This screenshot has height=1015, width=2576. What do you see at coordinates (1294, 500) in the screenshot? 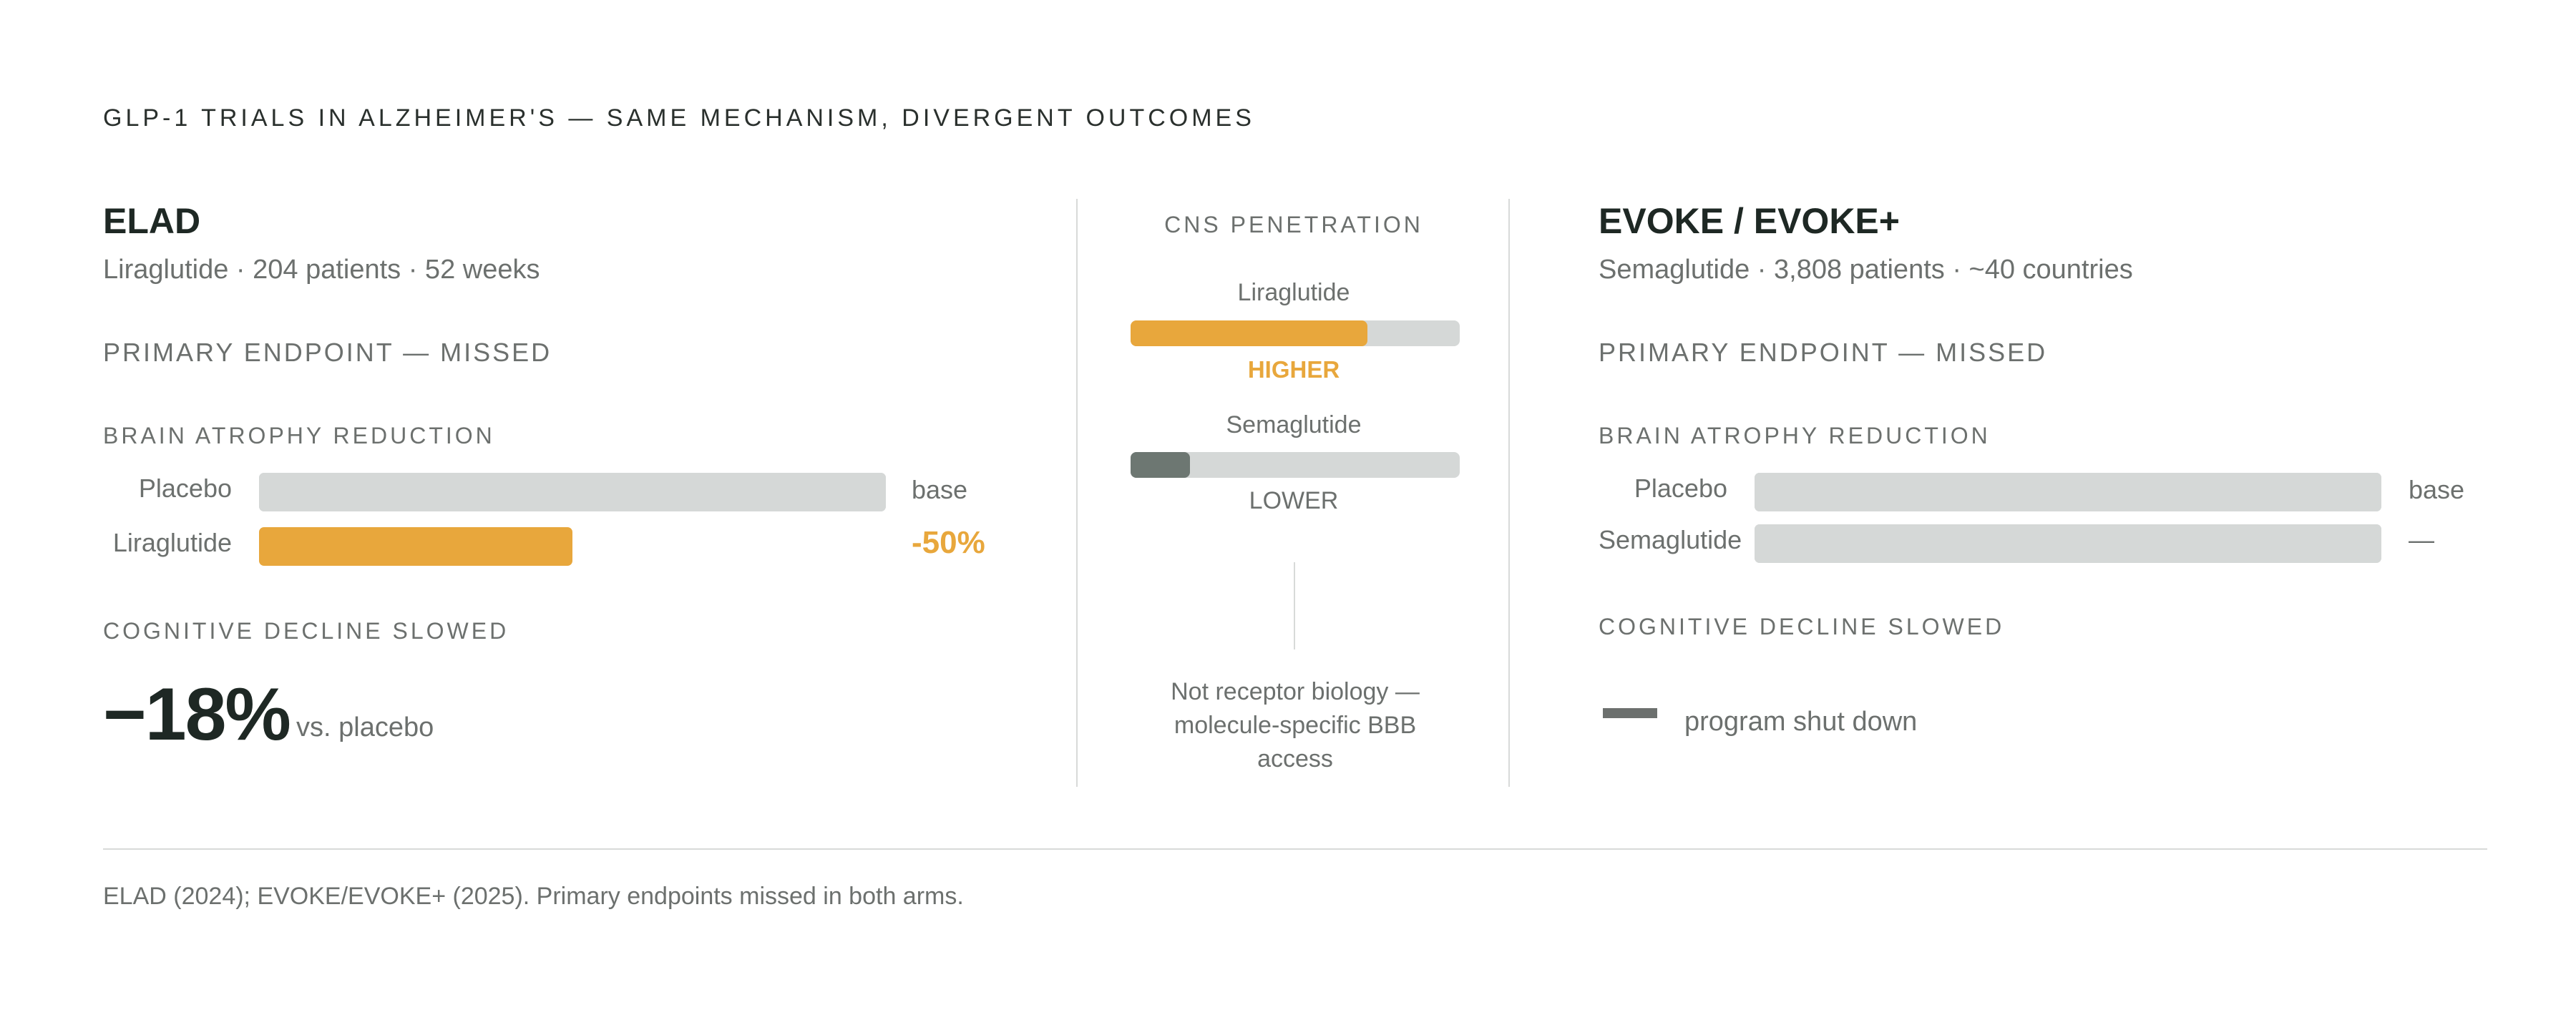
I see `cns-level-semaglutide: LOWER` at bounding box center [1294, 500].